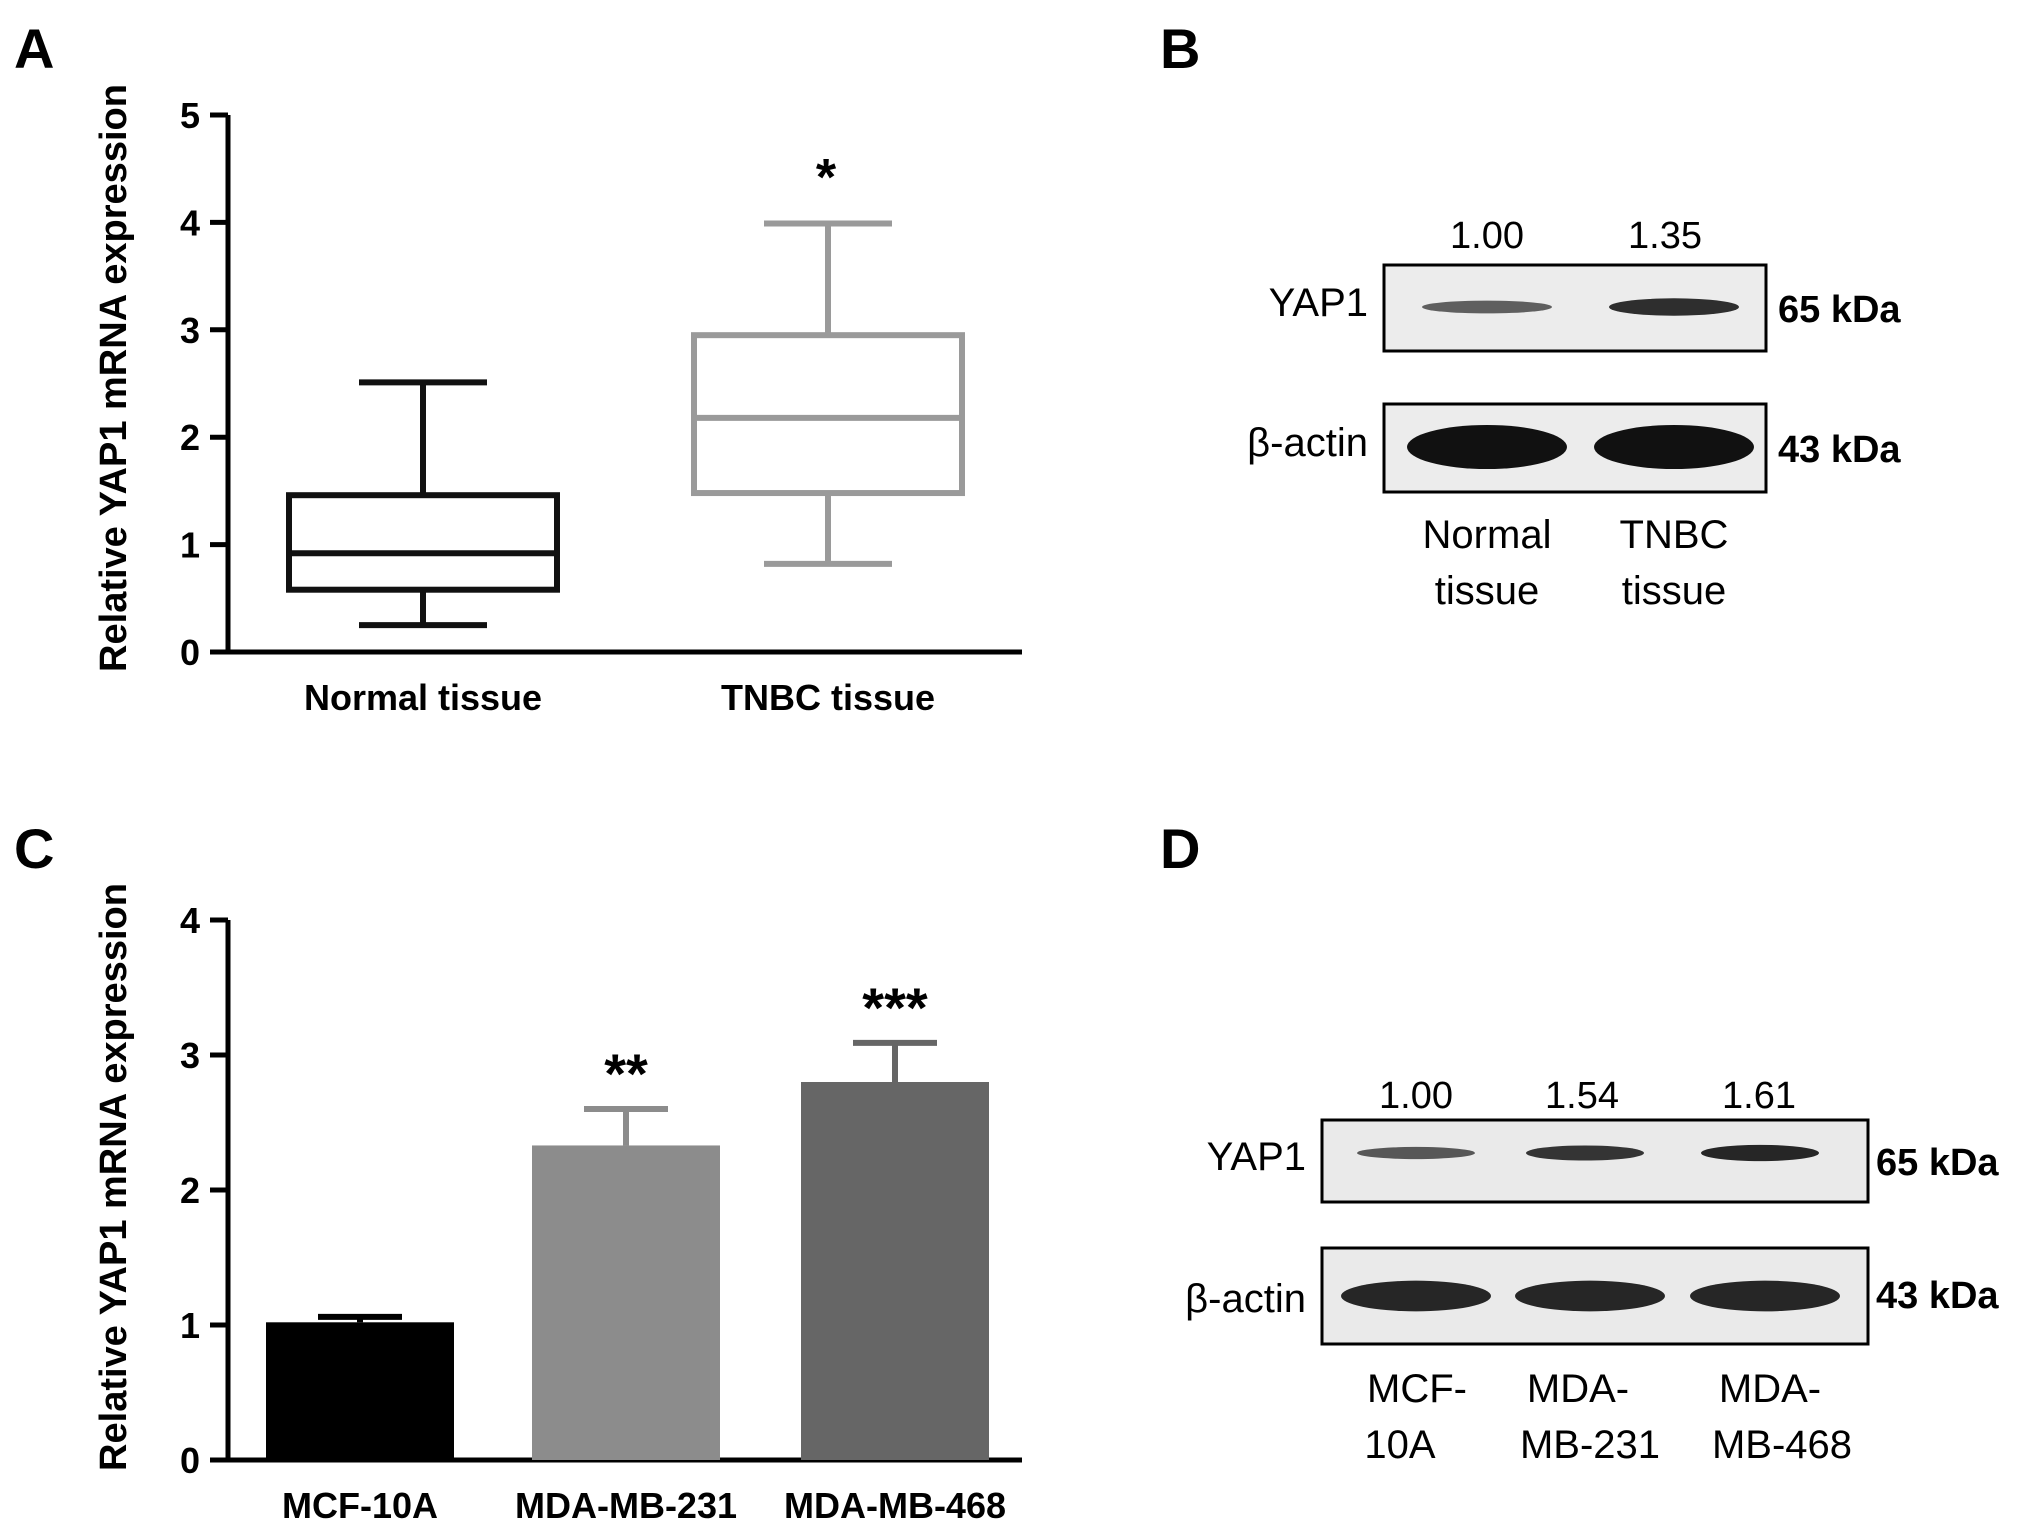 This screenshot has height=1534, width=2031. What do you see at coordinates (1180, 48) in the screenshot?
I see `panel-letter-b: B` at bounding box center [1180, 48].